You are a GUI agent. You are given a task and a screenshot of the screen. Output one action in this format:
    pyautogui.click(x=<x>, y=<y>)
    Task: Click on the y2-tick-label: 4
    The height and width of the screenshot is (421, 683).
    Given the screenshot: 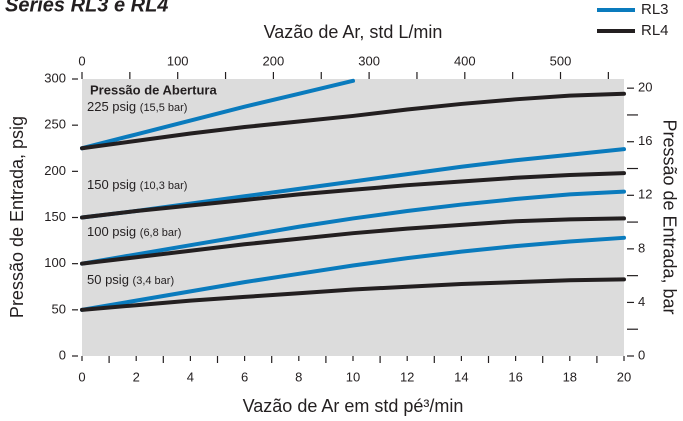 What is the action you would take?
    pyautogui.click(x=641, y=301)
    